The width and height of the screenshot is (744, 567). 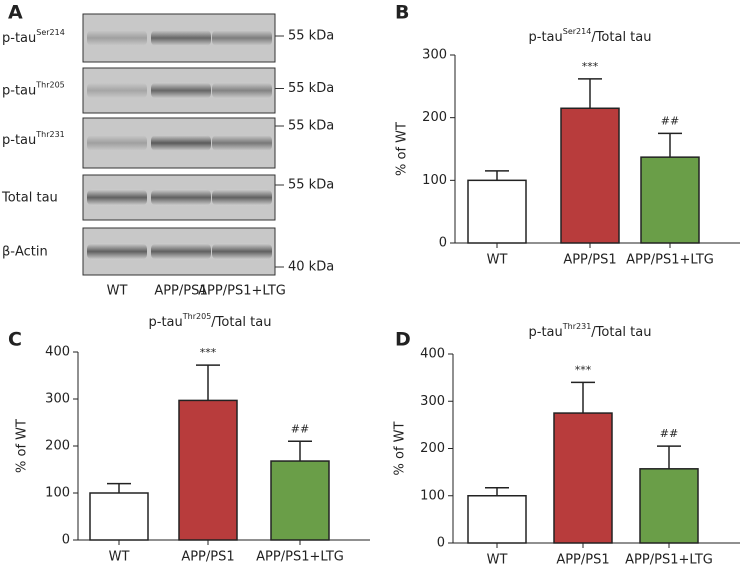 I want to click on blot-row-label-main: Total tau, so click(x=29, y=197).